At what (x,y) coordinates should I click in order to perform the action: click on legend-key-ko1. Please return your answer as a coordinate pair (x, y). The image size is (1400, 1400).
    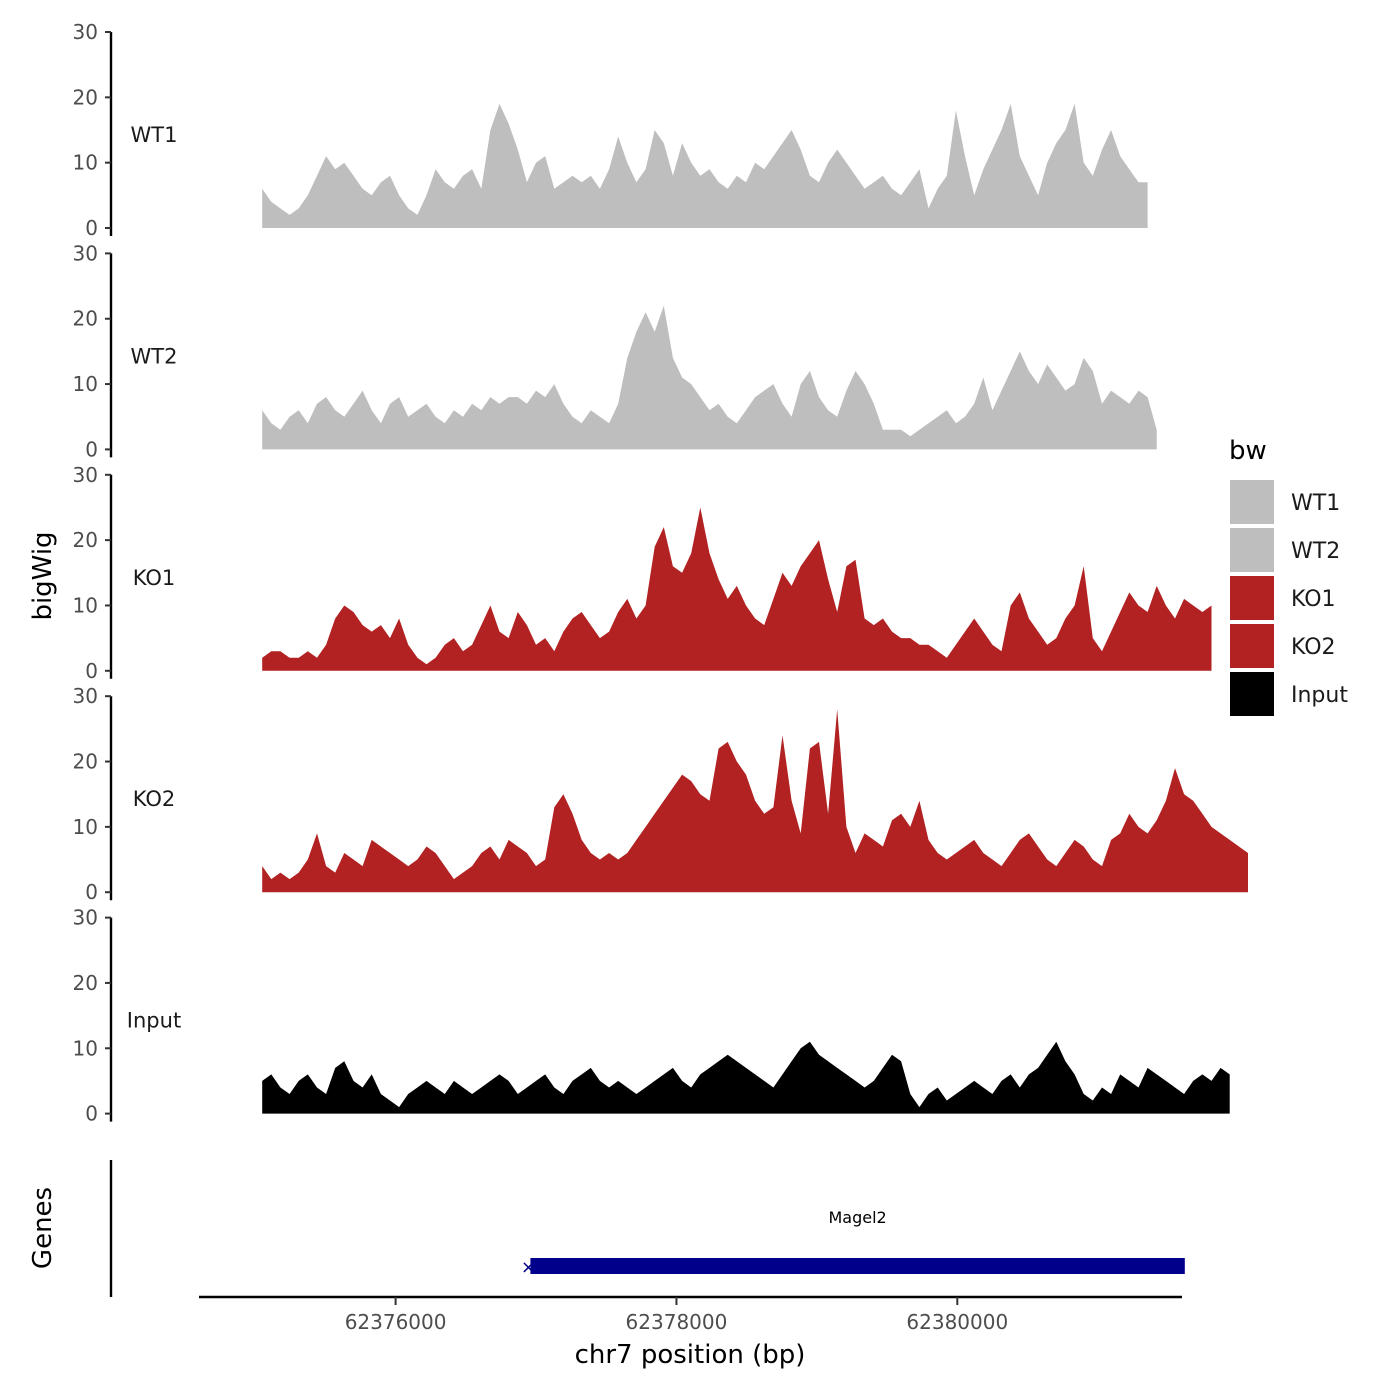
    Looking at the image, I should click on (1252, 598).